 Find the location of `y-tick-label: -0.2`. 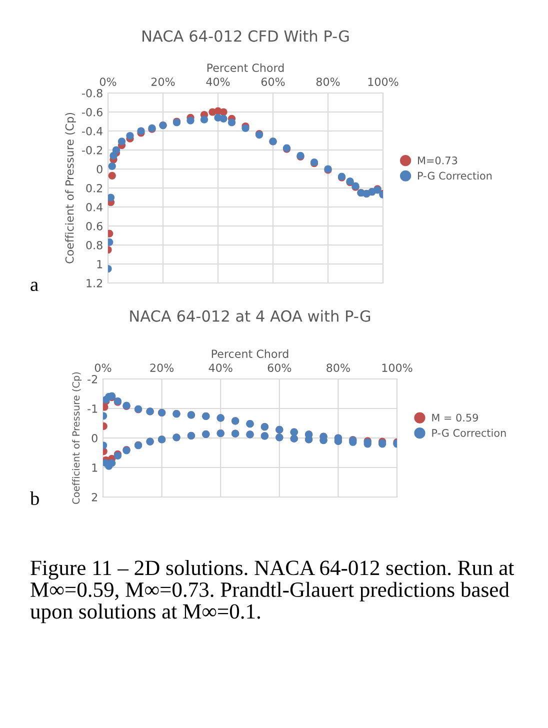

y-tick-label: -0.2 is located at coordinates (92, 150).